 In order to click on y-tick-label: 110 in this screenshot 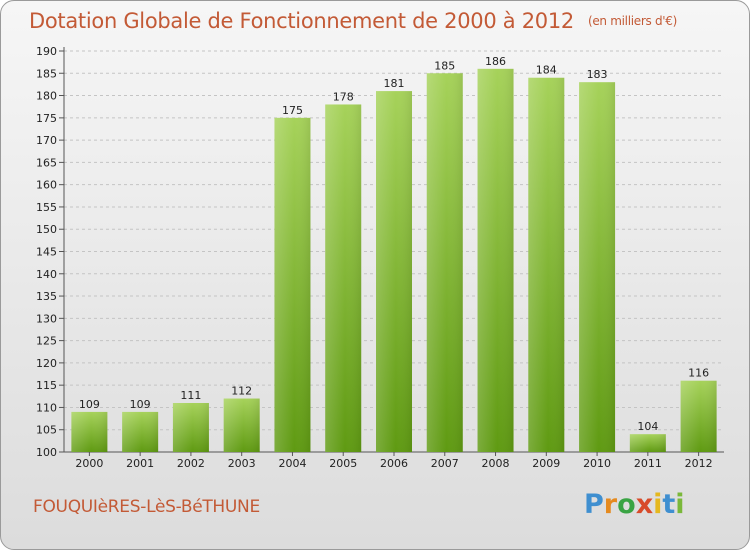, I will do `click(46, 407)`.